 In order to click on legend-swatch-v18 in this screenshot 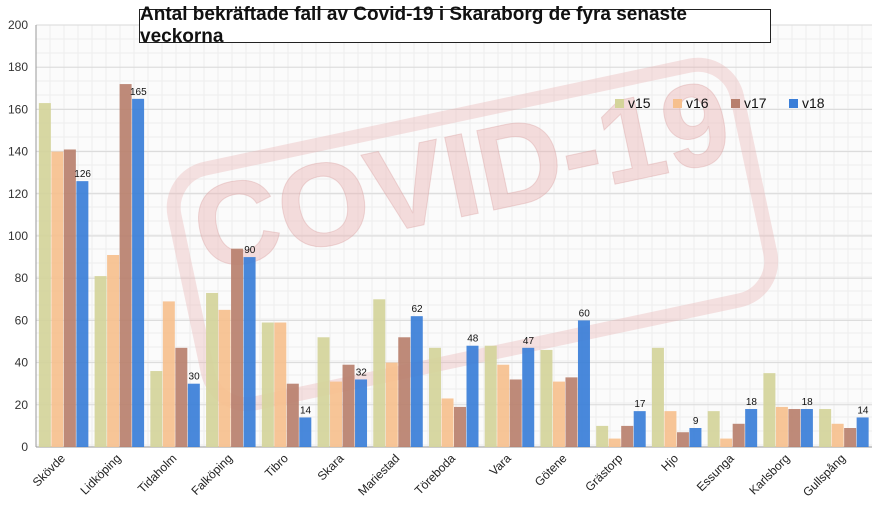, I will do `click(793, 103)`.